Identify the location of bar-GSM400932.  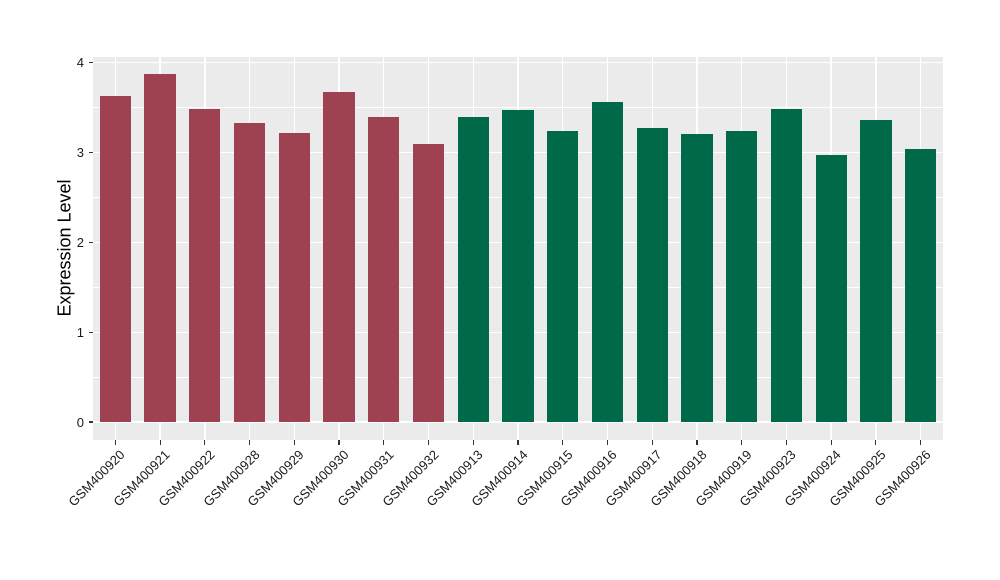
(428, 282).